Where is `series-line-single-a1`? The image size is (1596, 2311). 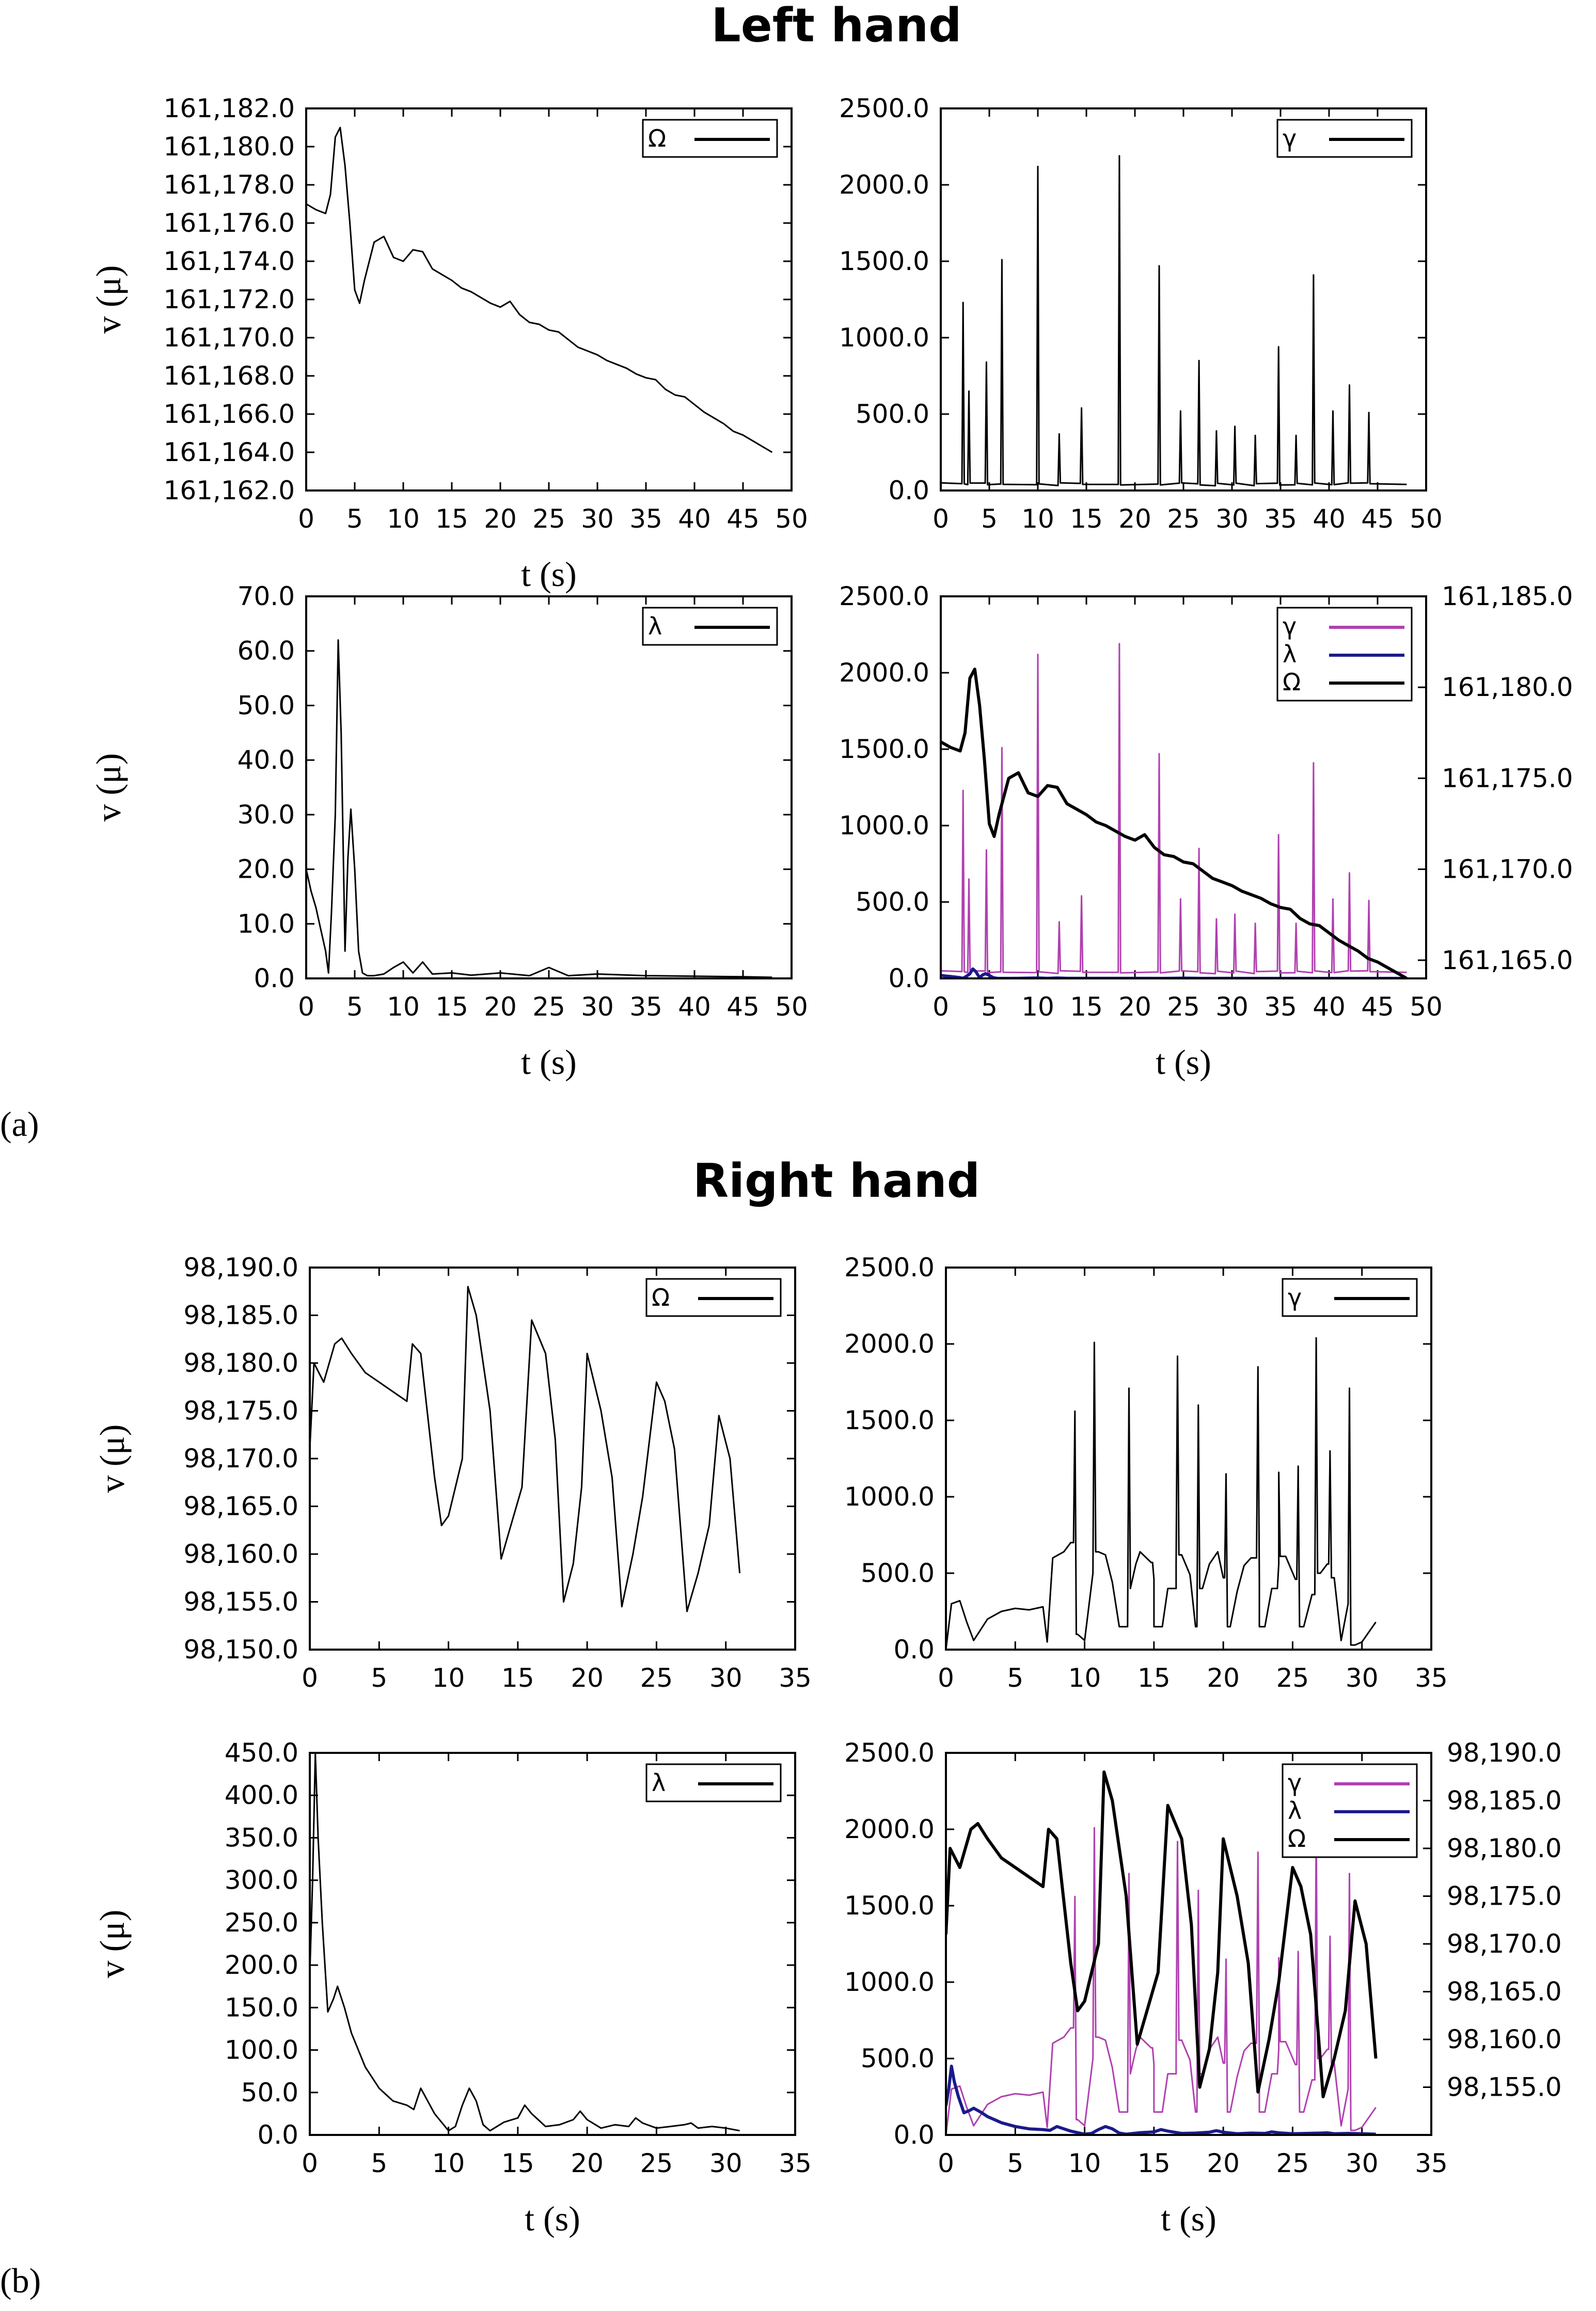
series-line-single-a1 is located at coordinates (539, 289).